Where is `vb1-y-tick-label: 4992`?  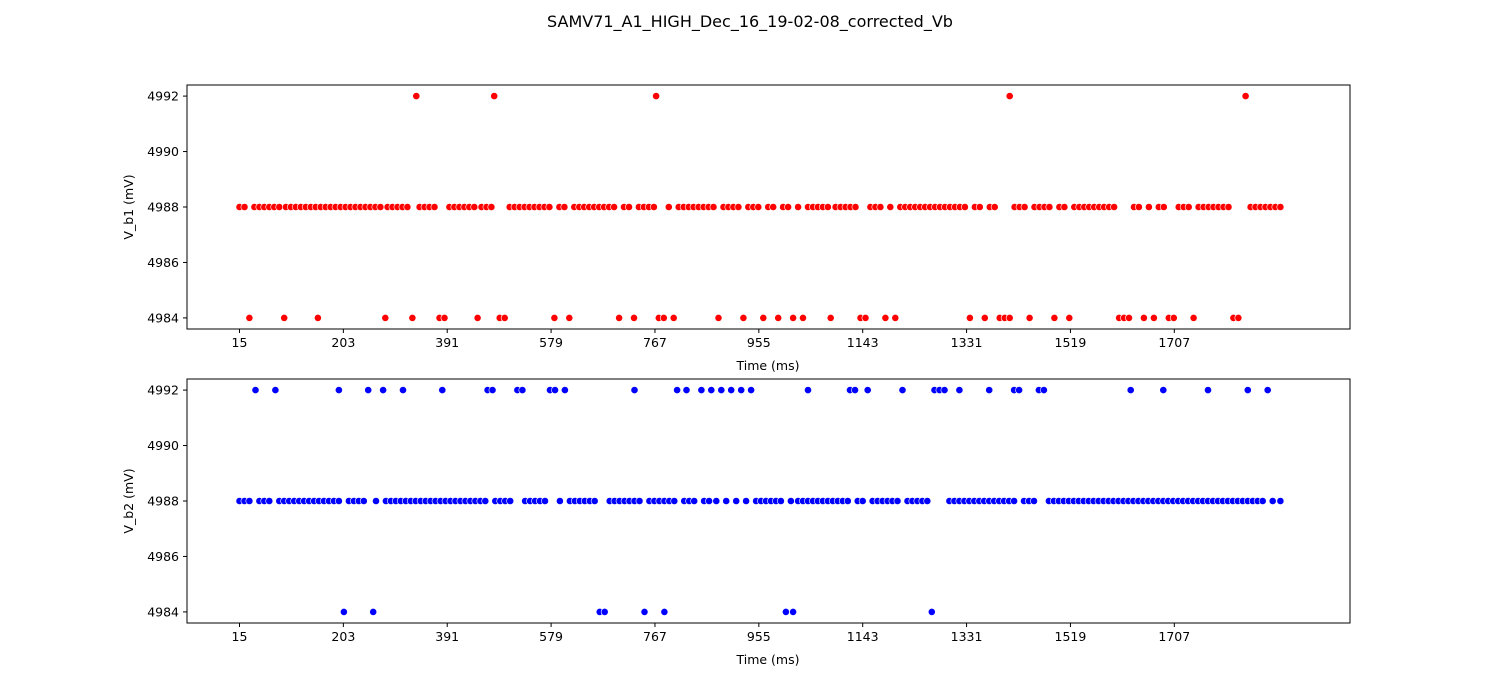 vb1-y-tick-label: 4992 is located at coordinates (163, 96).